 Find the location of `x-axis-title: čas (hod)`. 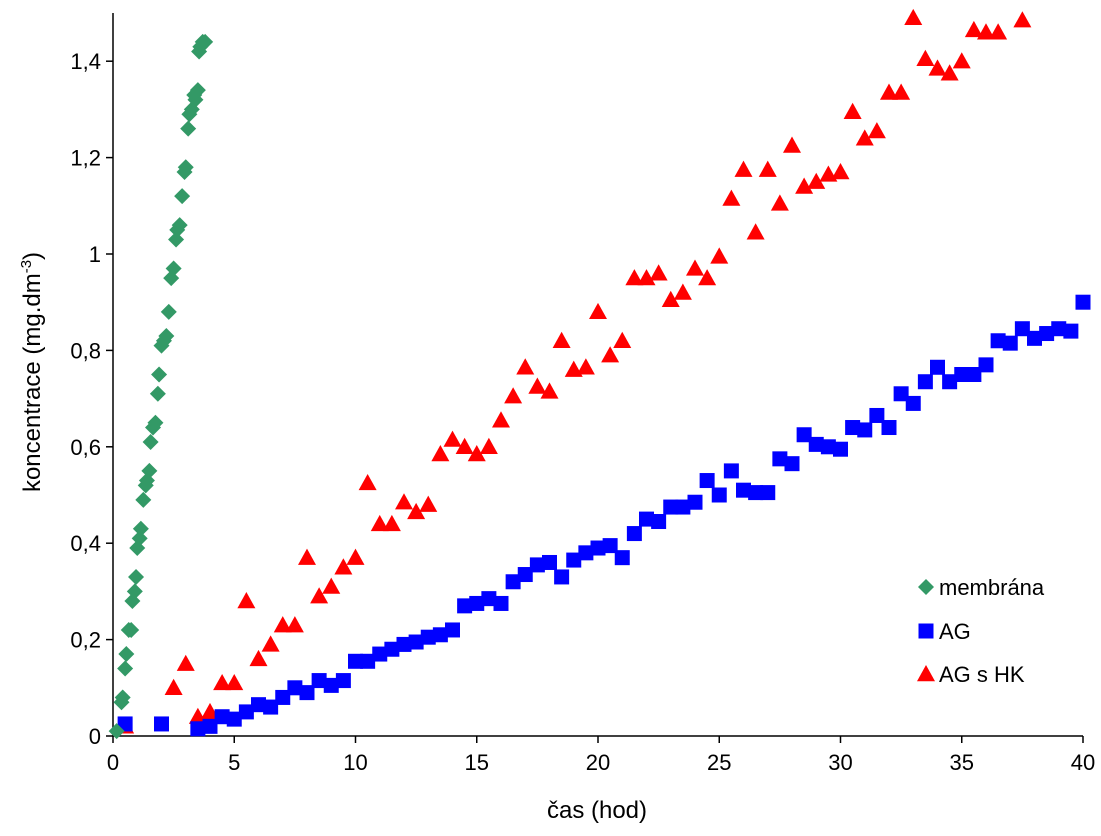

x-axis-title: čas (hod) is located at coordinates (597, 810).